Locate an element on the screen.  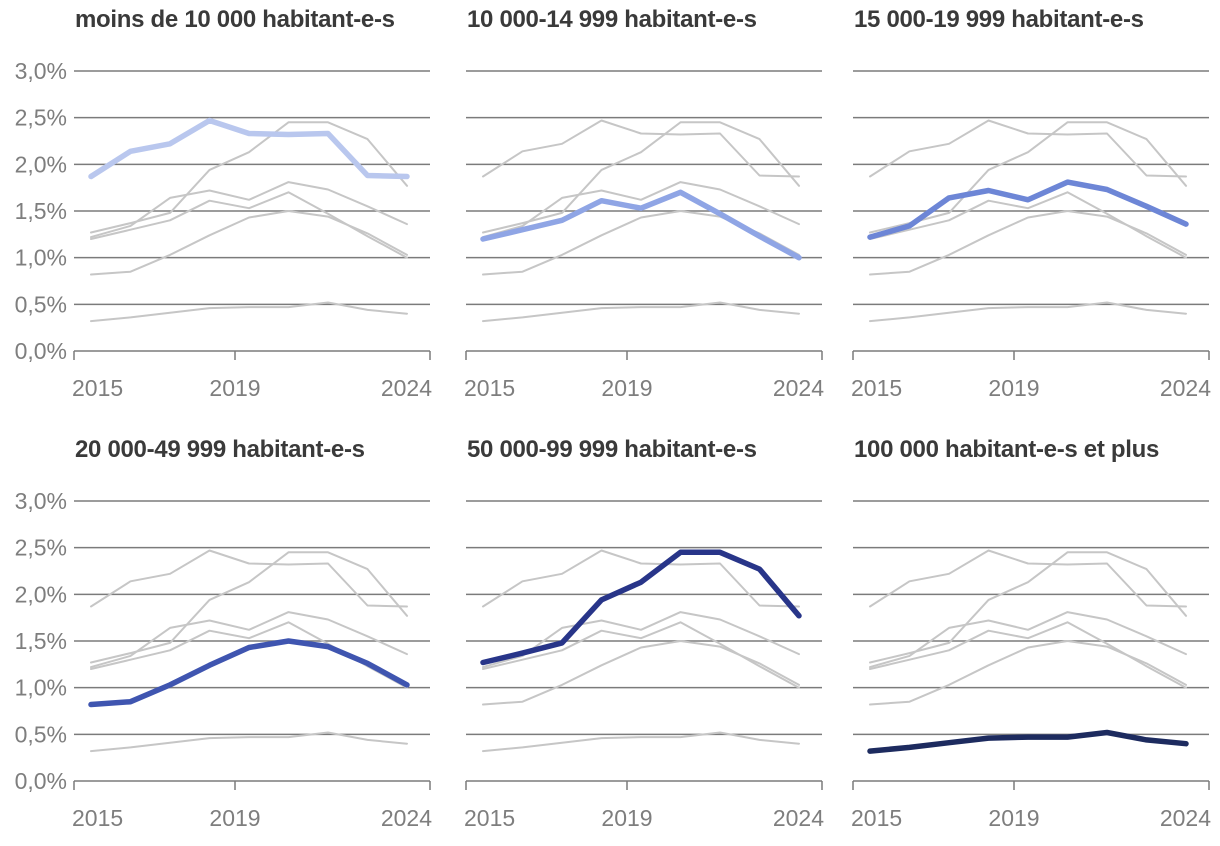
panel-title: 20 000-49 999 habitant-e-s is located at coordinates (220, 449).